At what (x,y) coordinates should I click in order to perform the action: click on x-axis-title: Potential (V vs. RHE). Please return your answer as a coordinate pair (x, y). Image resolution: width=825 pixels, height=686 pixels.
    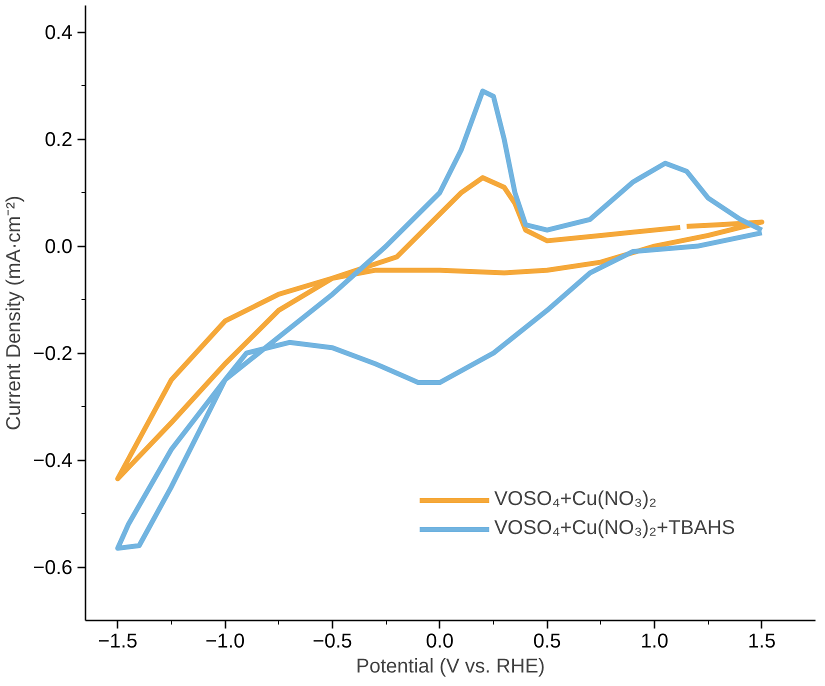
    Looking at the image, I should click on (450, 667).